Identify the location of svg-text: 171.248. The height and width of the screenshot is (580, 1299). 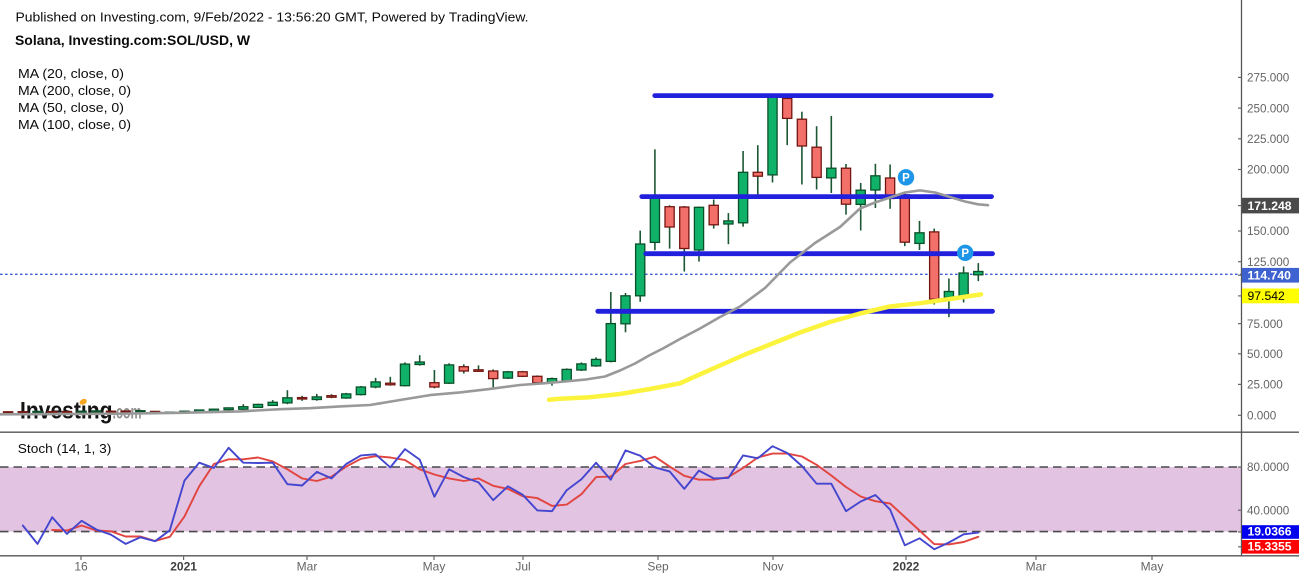
(1270, 206).